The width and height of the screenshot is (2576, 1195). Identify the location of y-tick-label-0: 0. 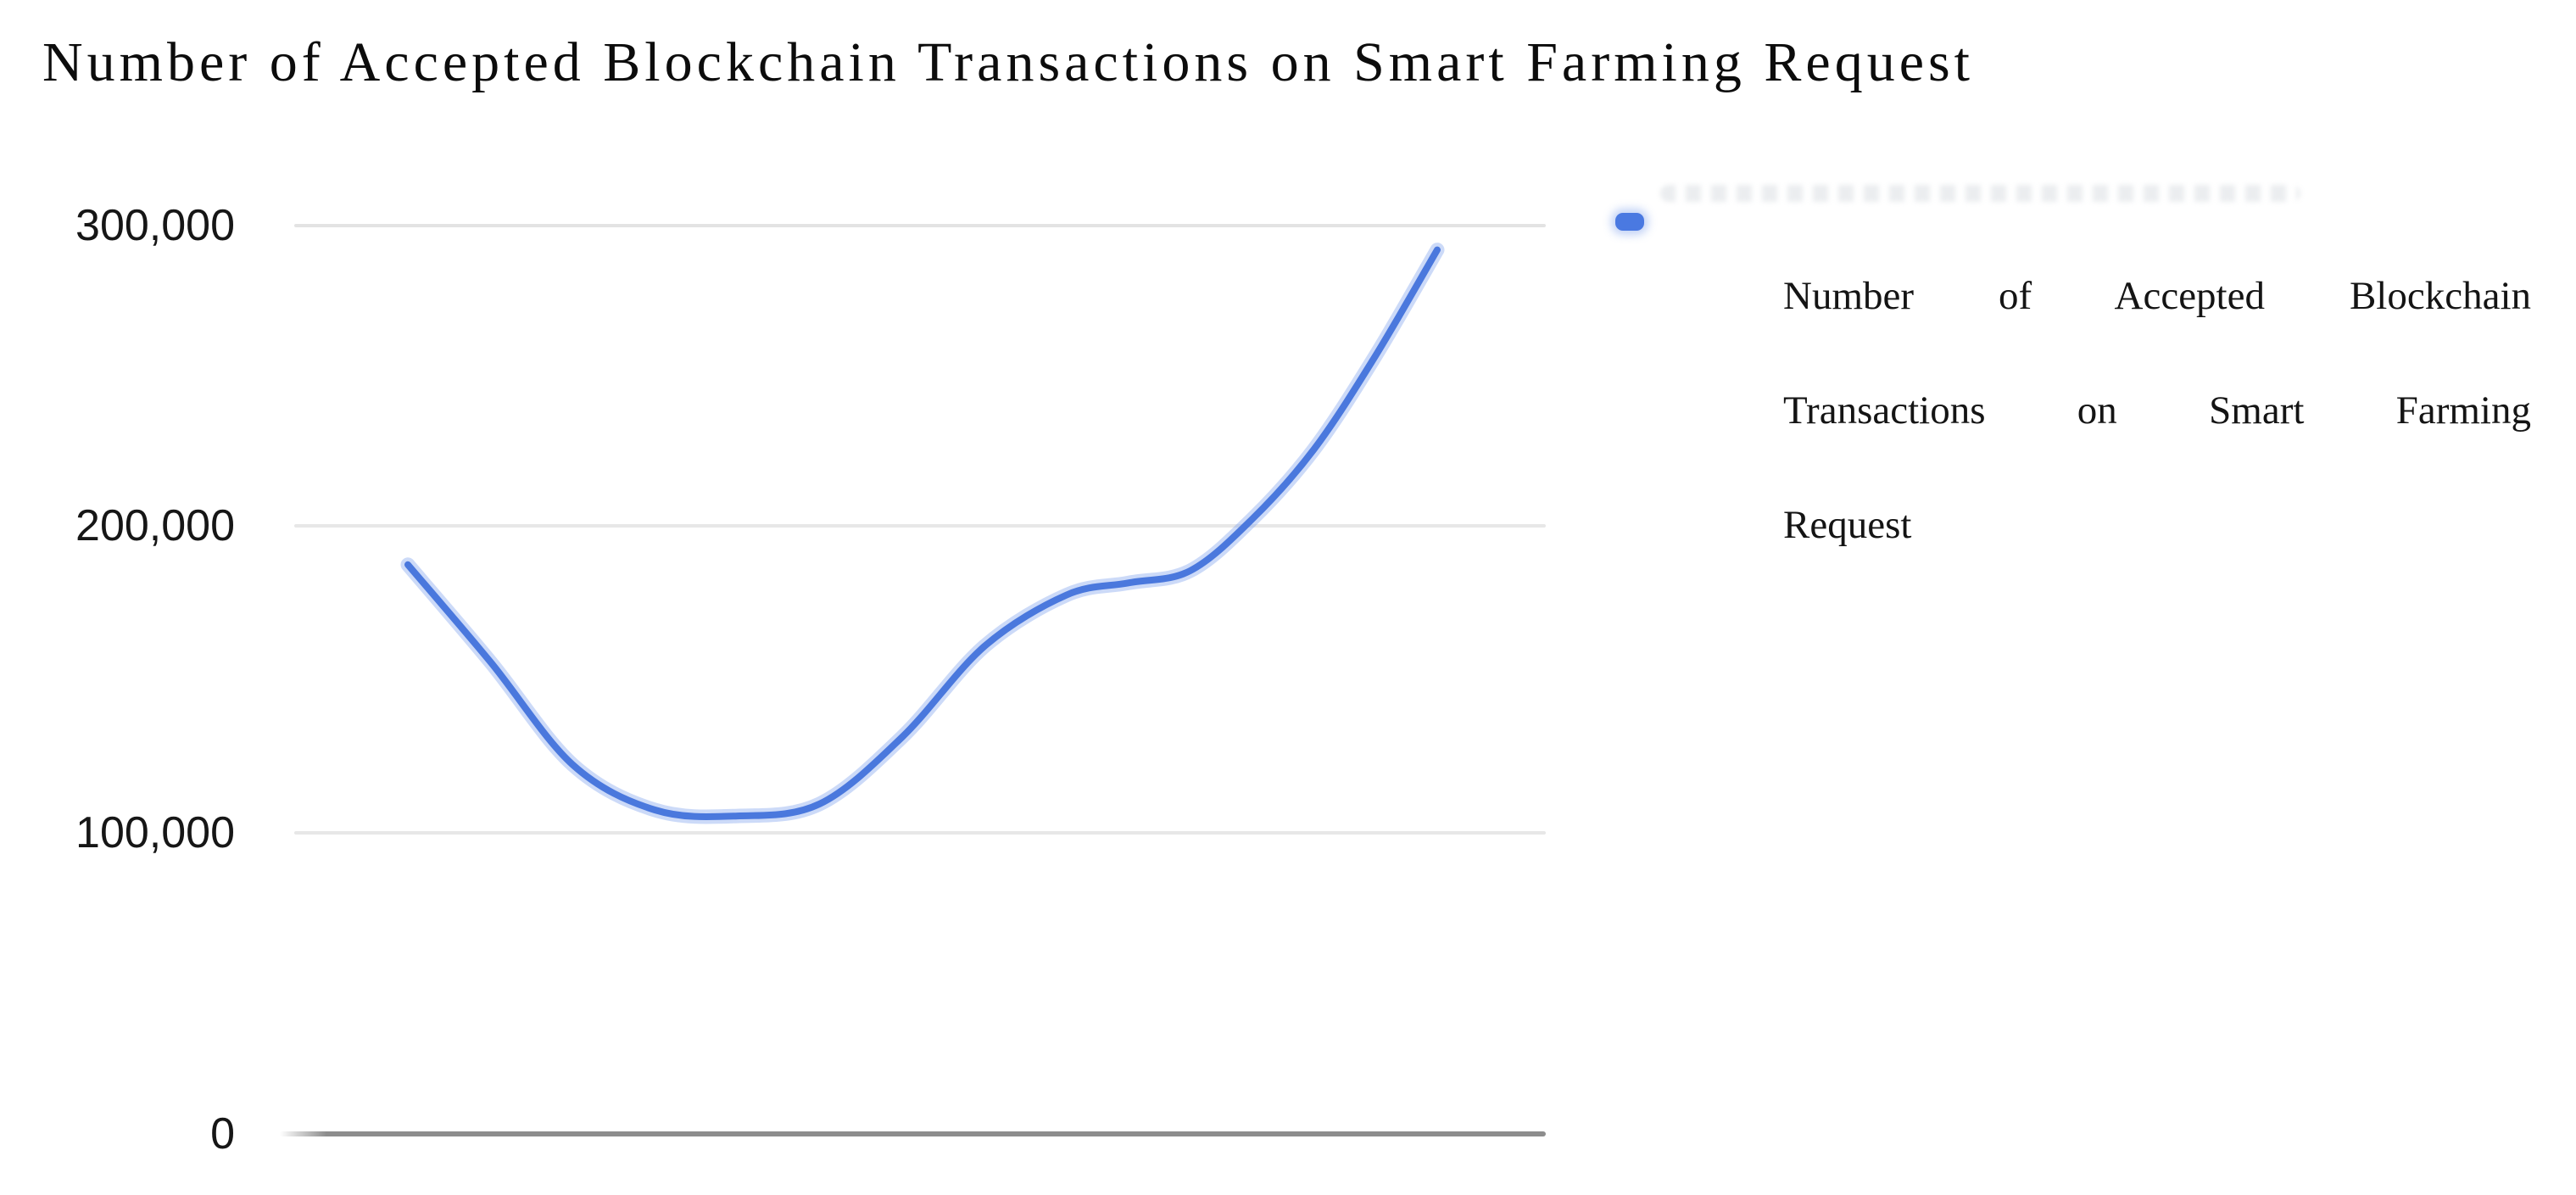
(222, 1134).